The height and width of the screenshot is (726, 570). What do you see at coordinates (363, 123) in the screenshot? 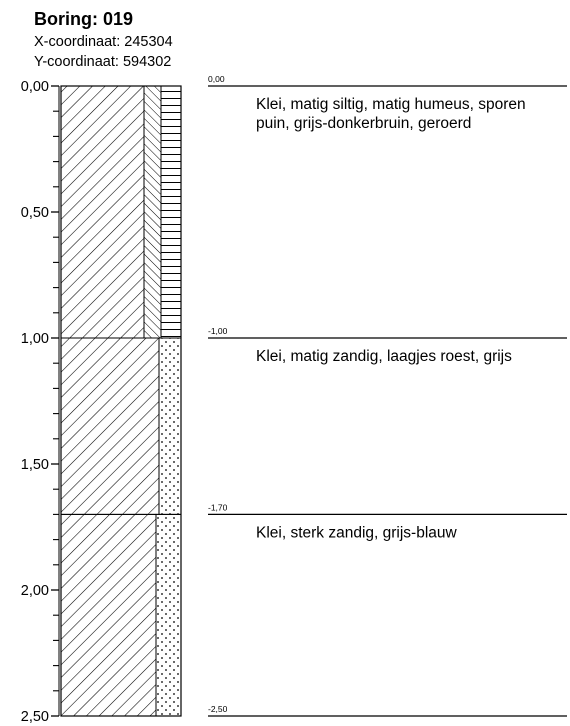
I see `layer-description: puin, grijs-donkerbruin, geroerd` at bounding box center [363, 123].